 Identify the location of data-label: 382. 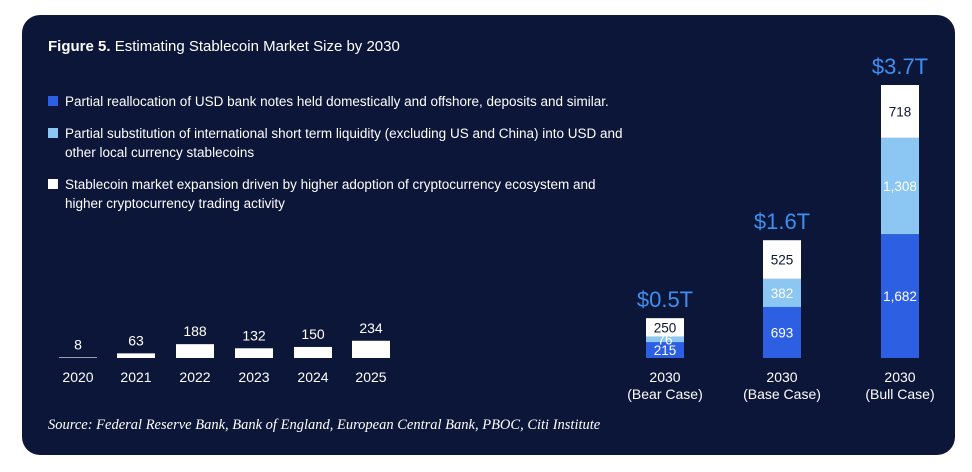
(782, 293).